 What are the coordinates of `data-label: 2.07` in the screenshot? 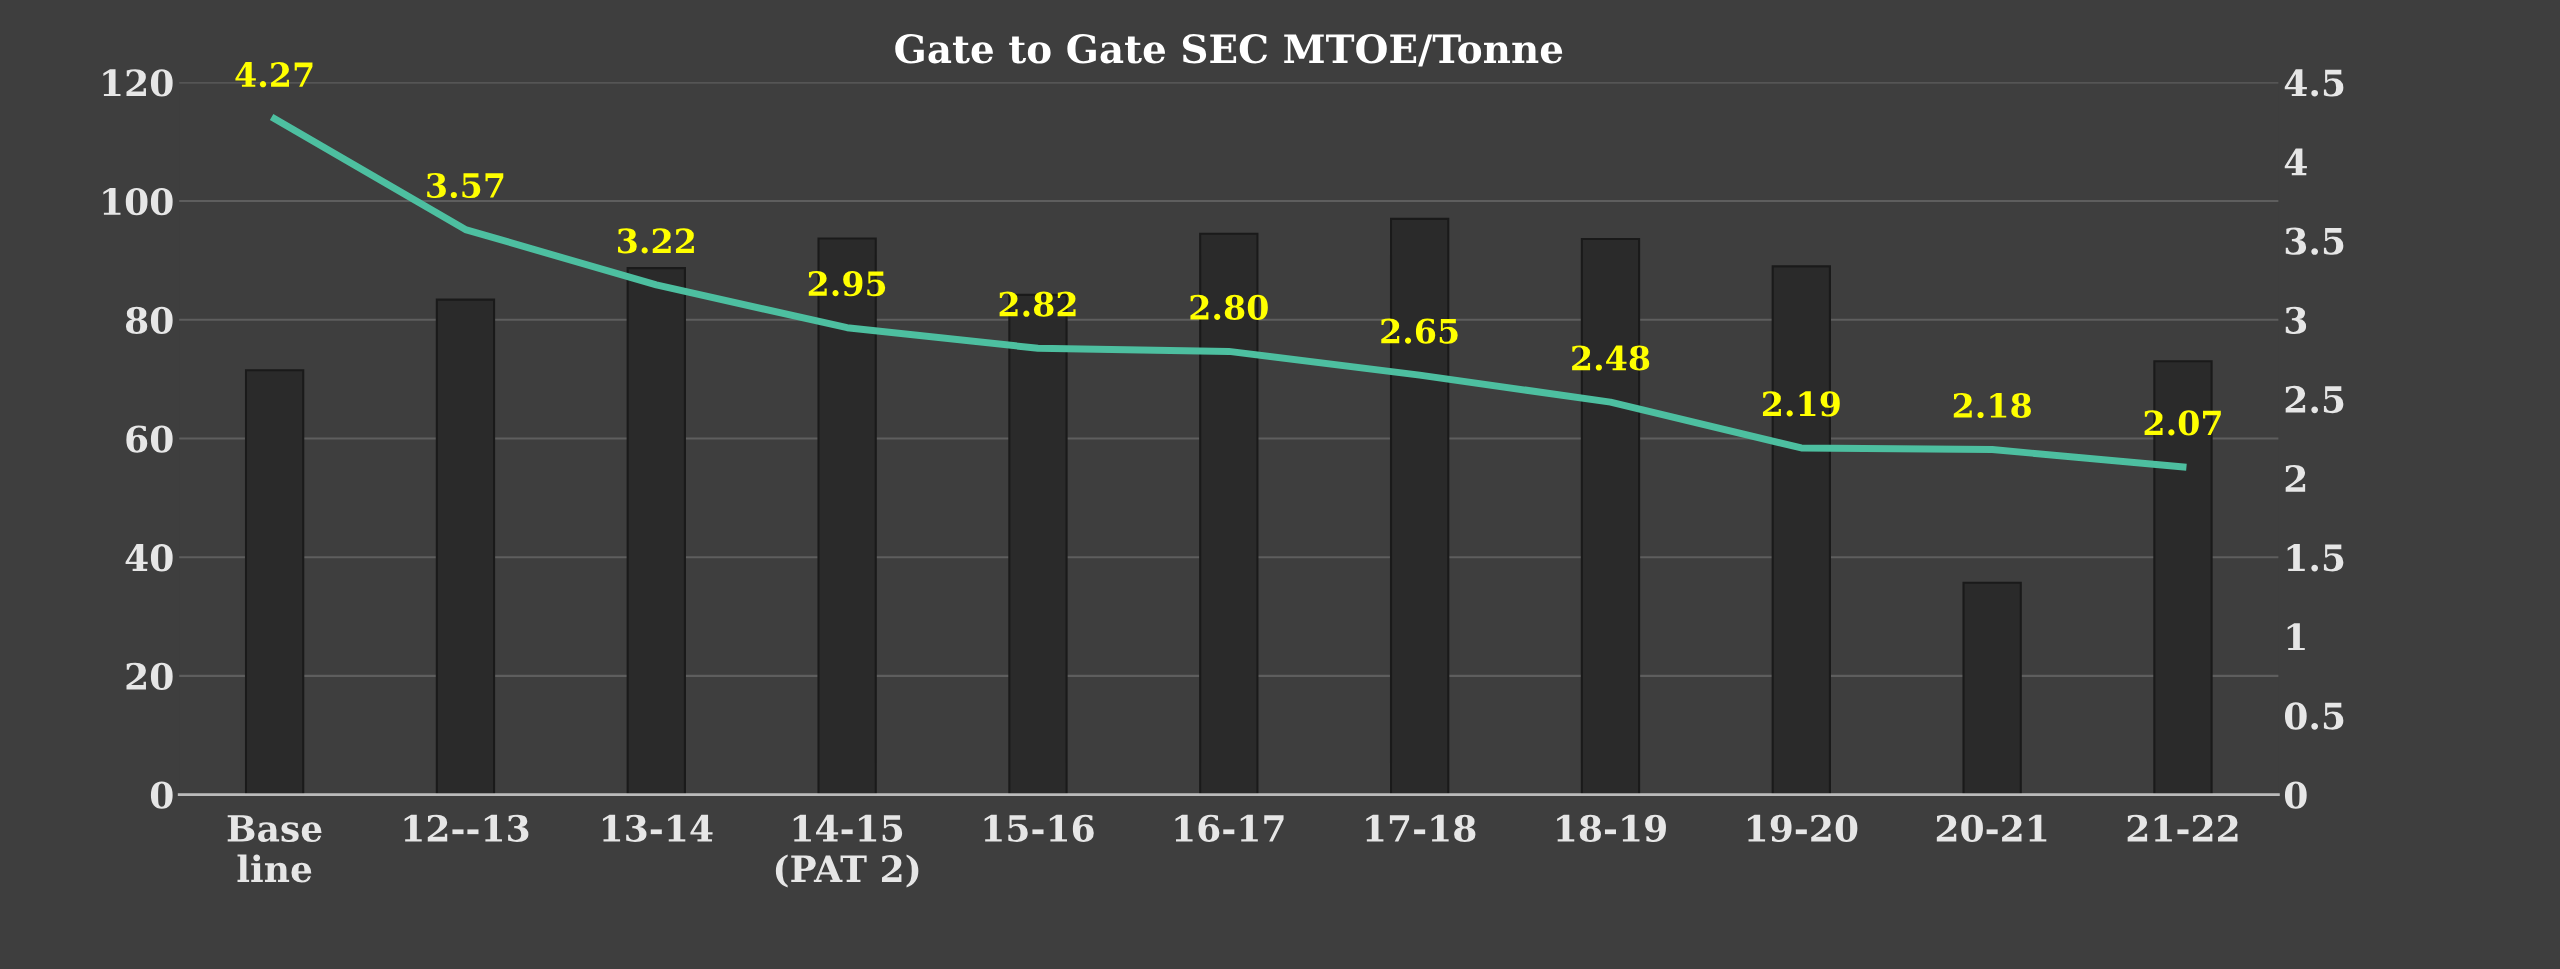 It's located at (2182, 423).